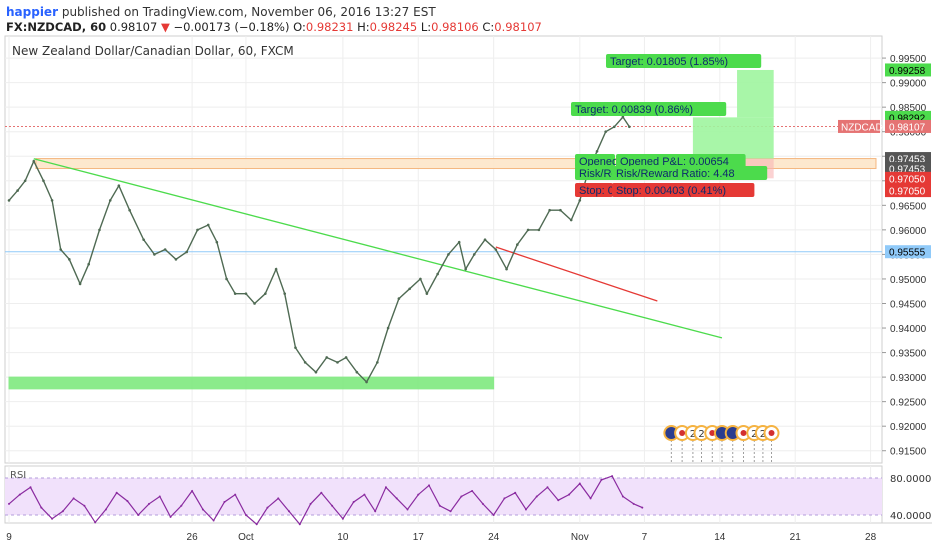  Describe the element at coordinates (325, 500) in the screenshot. I see `rsi-series-line` at that location.